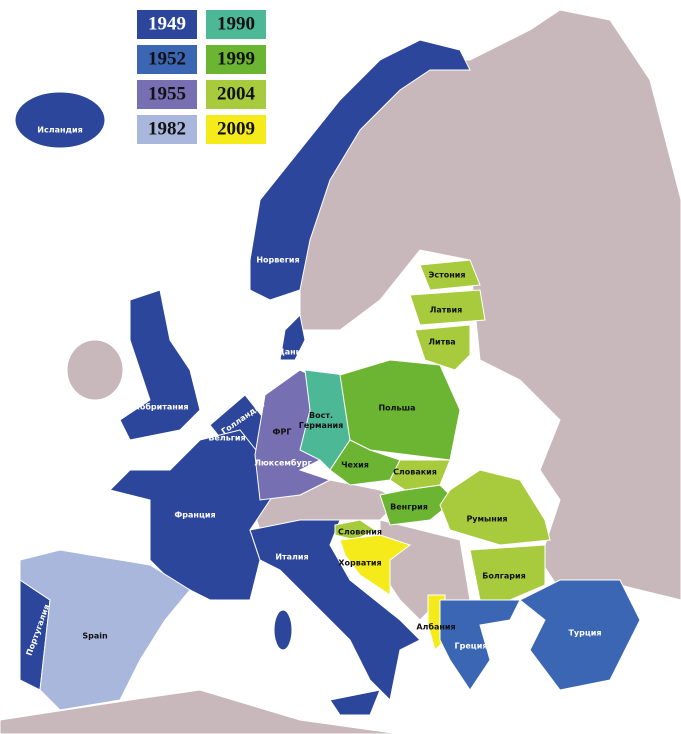 This screenshot has height=734, width=681. I want to click on country-label: Эстония, so click(446, 275).